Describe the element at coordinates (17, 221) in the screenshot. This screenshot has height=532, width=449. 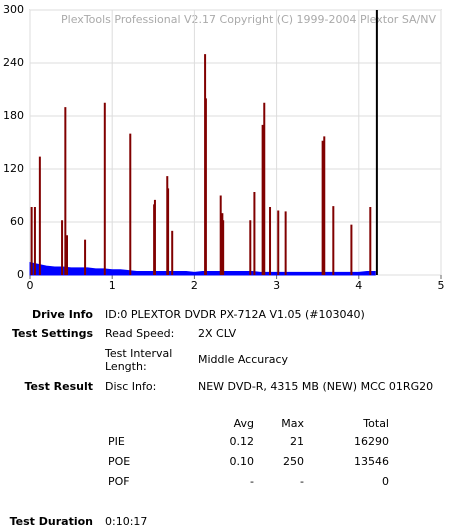
I see `y-tick-label: 60` at that location.